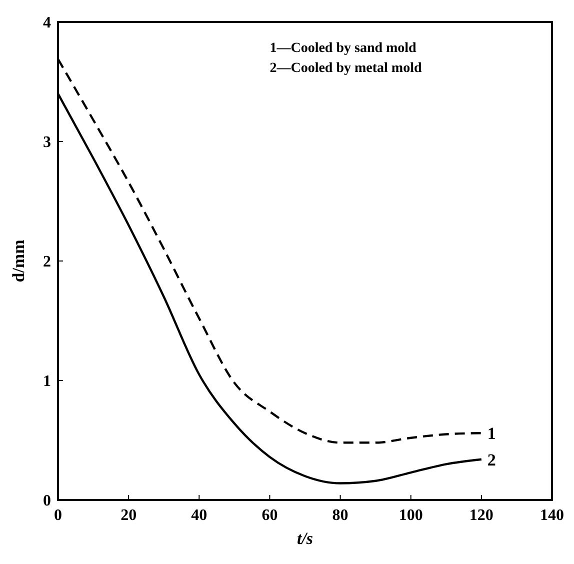 Image resolution: width=574 pixels, height=564 pixels. I want to click on x-tick-label: 100, so click(410, 515).